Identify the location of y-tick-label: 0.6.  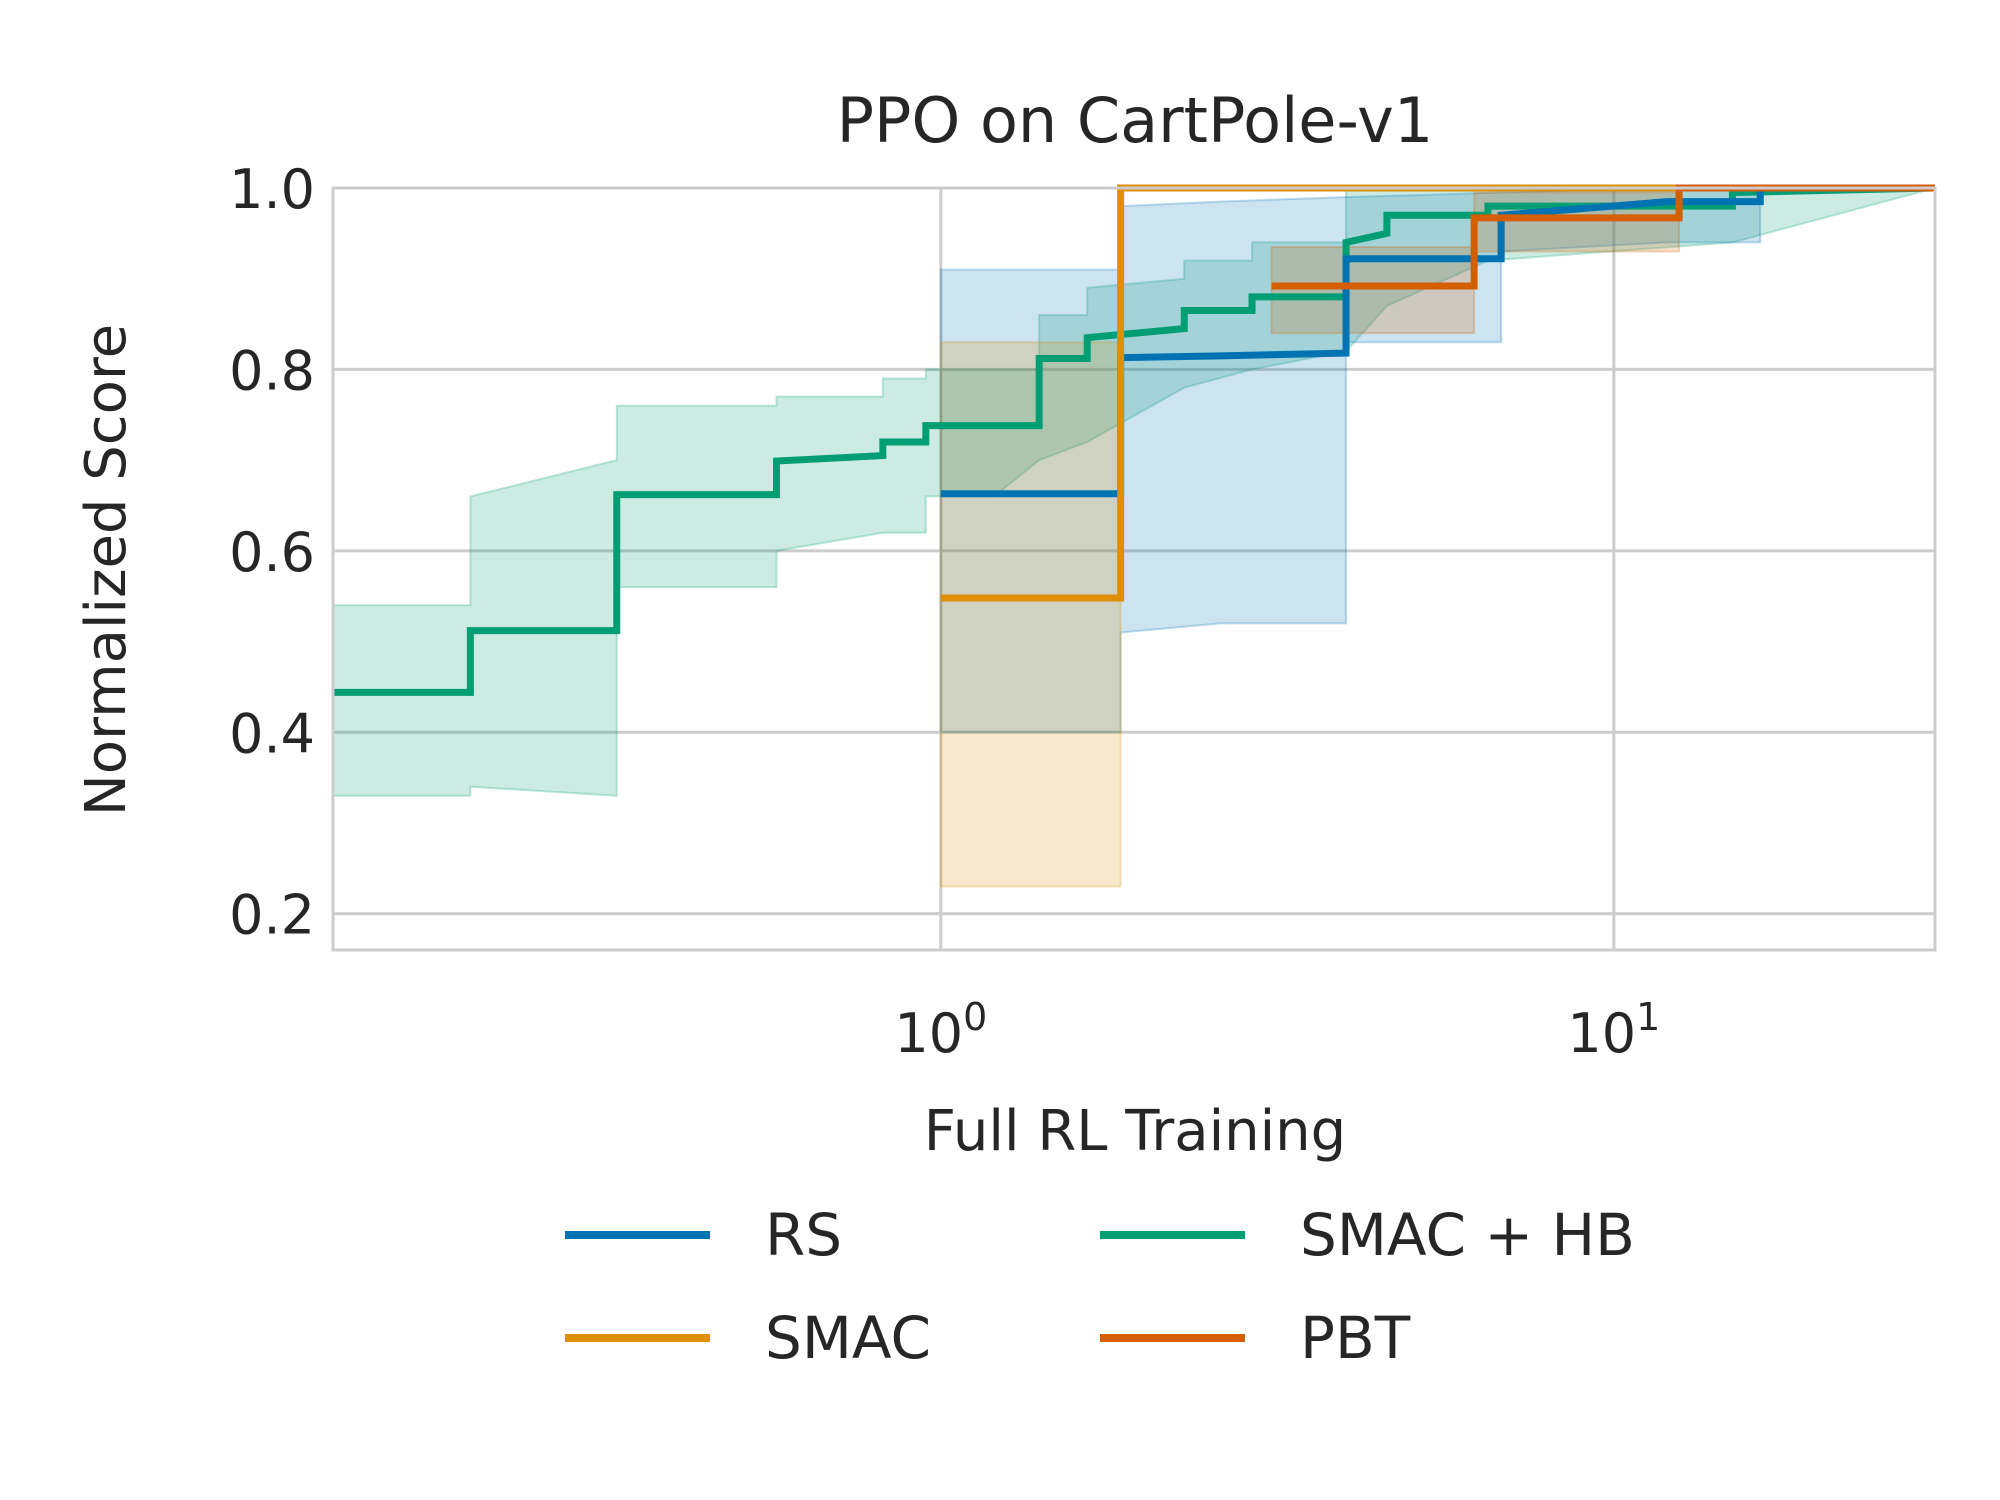
(272, 552).